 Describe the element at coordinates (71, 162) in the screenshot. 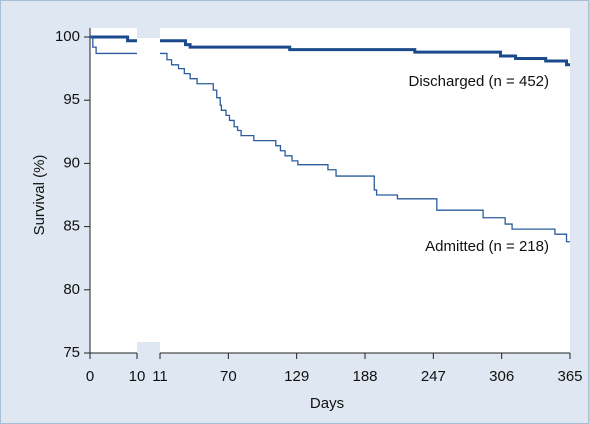

I see `y-tick-label: 90` at that location.